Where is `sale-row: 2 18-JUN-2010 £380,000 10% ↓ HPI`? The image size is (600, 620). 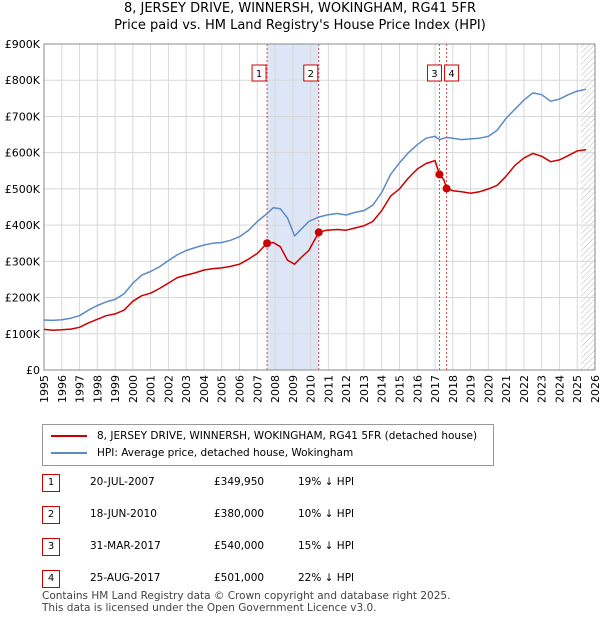 sale-row: 2 18-JUN-2010 £380,000 10% ↓ HPI is located at coordinates (252, 516).